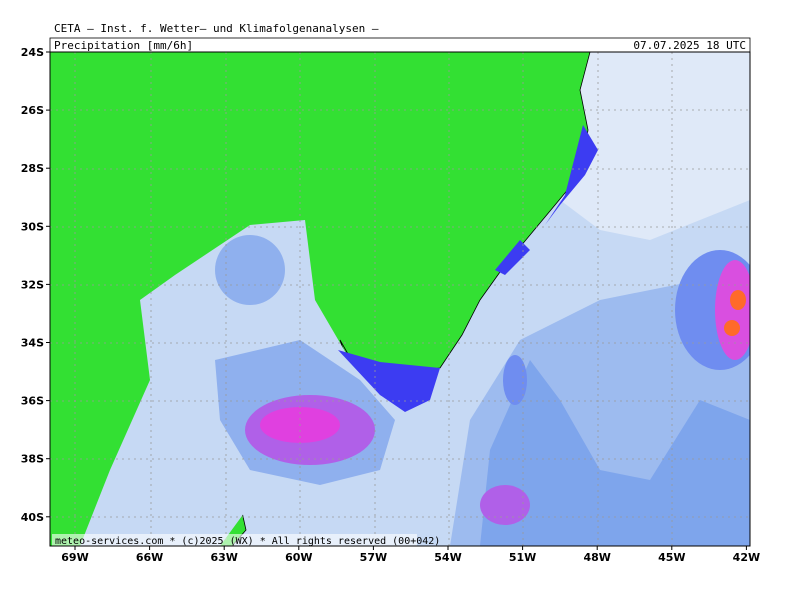 Image resolution: width=800 pixels, height=600 pixels. I want to click on lon-label: 45W, so click(671, 557).